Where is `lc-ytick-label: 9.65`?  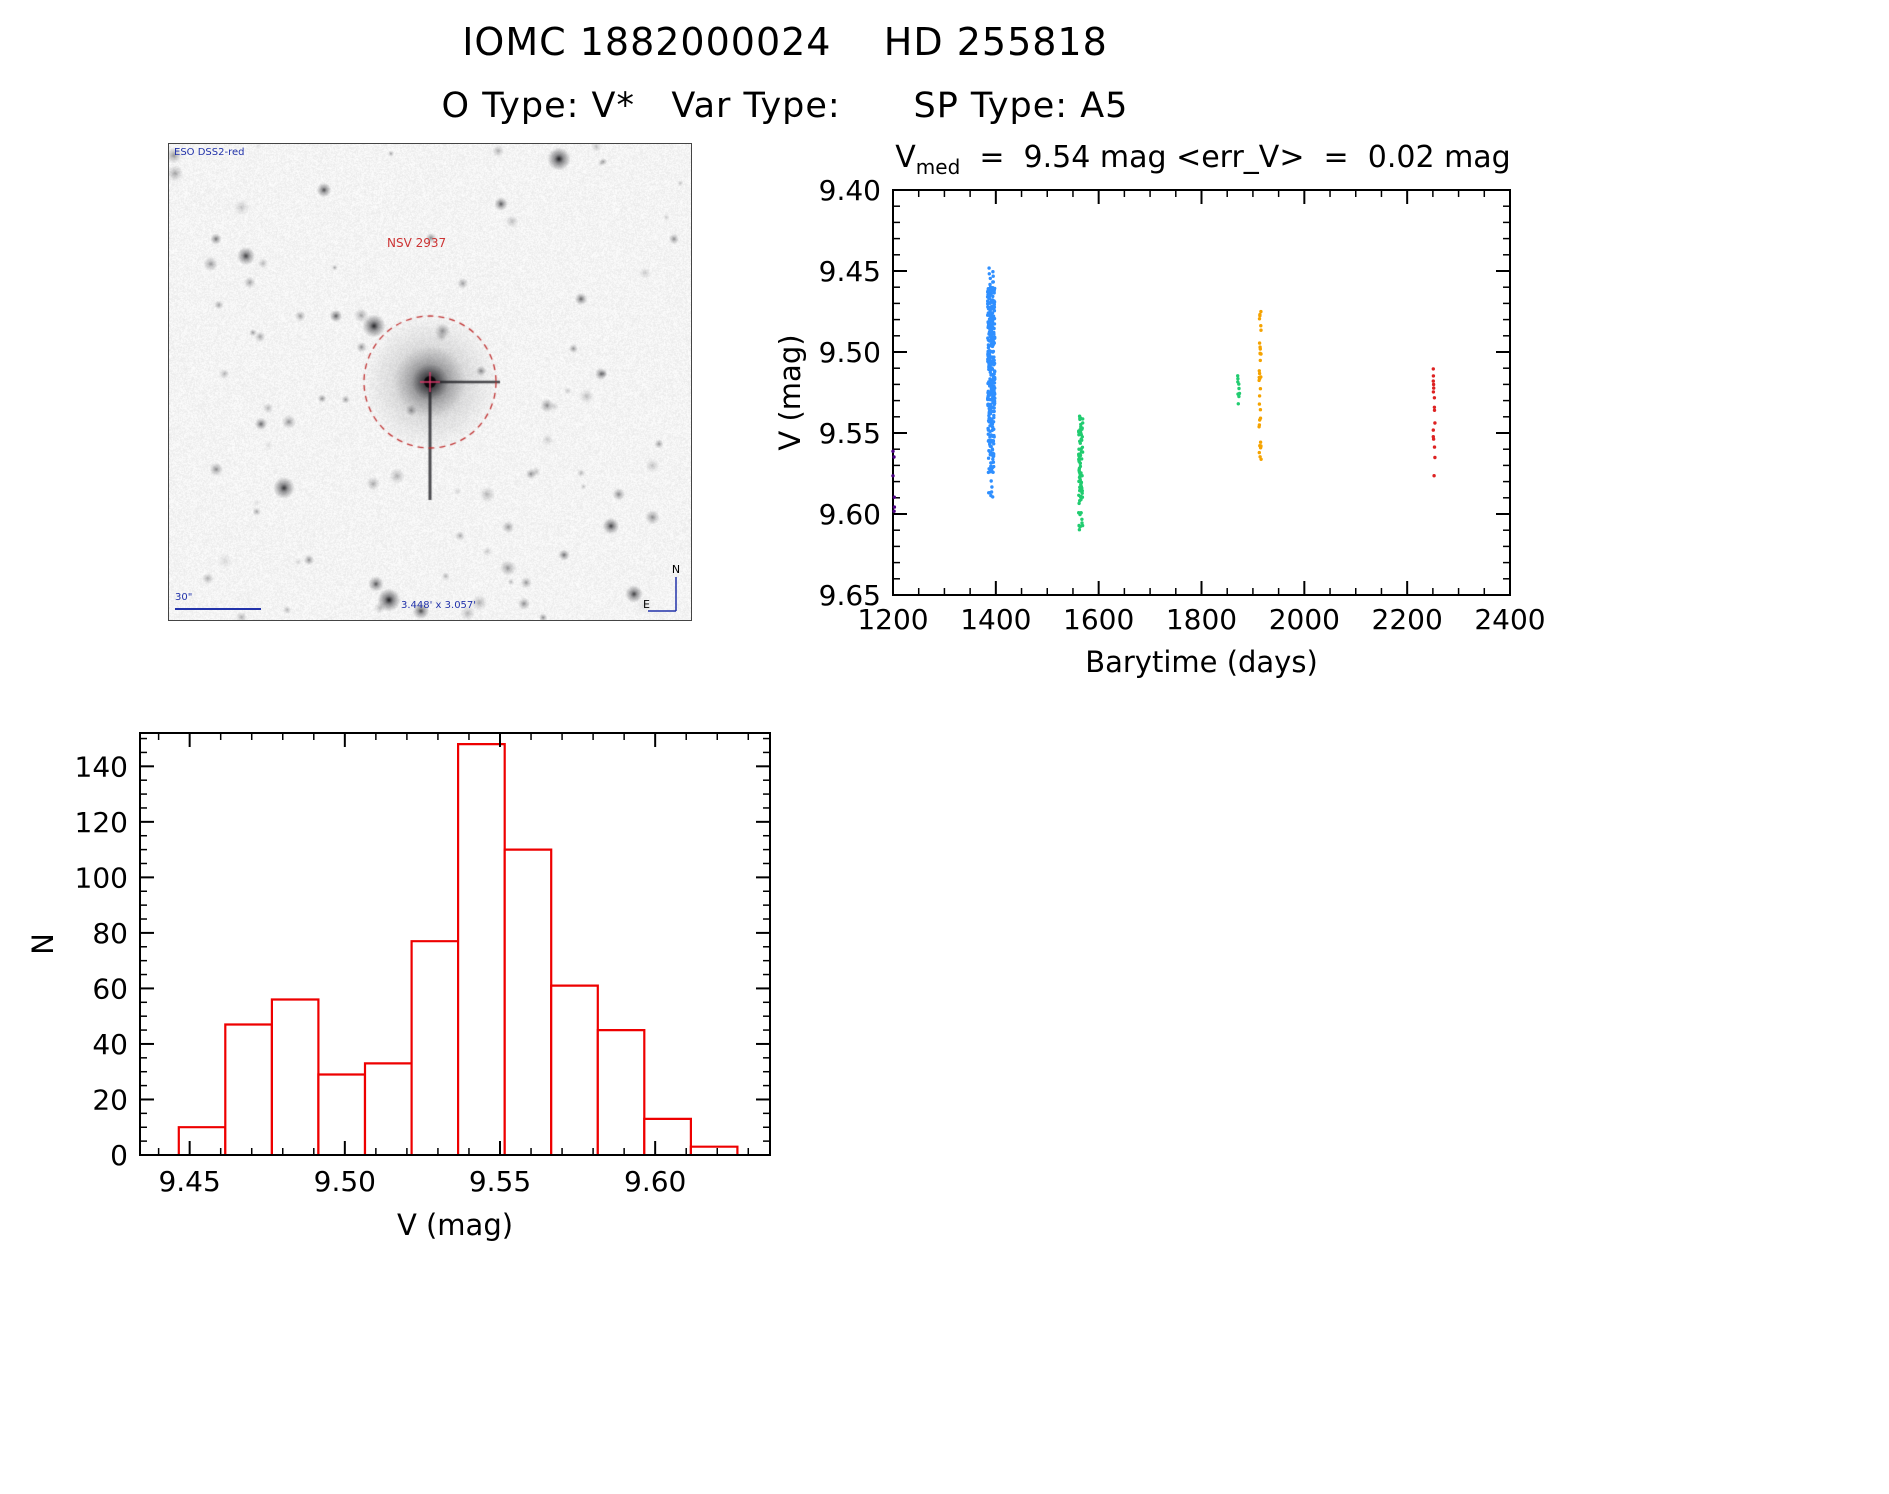 lc-ytick-label: 9.65 is located at coordinates (850, 595).